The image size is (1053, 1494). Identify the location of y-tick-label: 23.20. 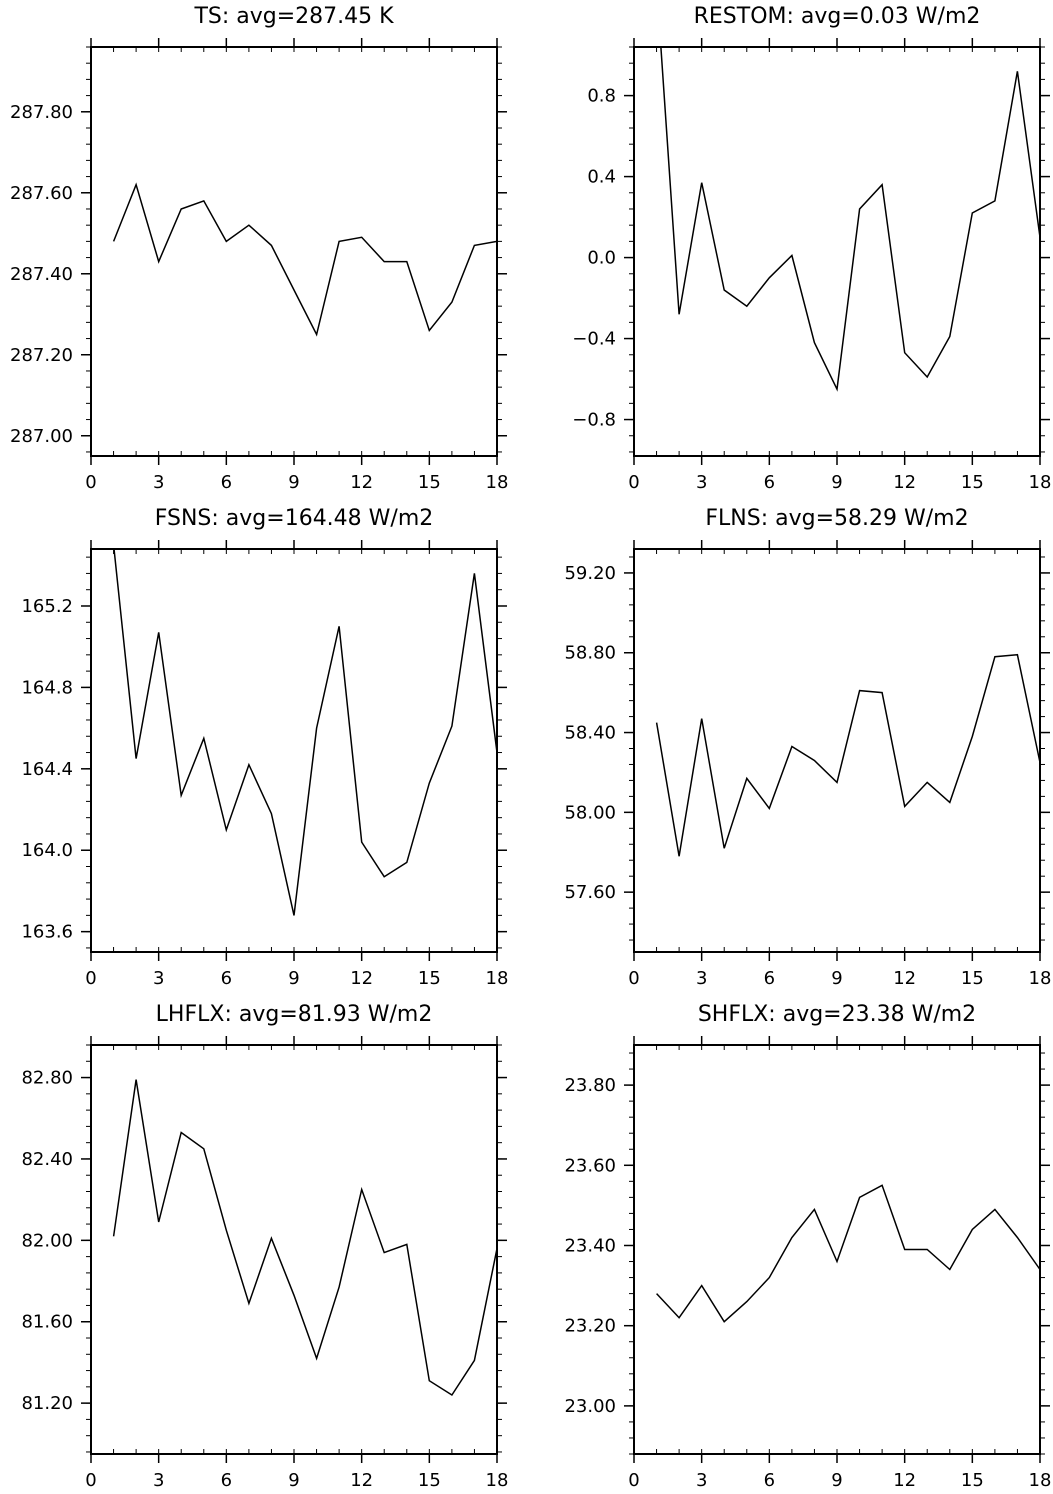
(590, 1326).